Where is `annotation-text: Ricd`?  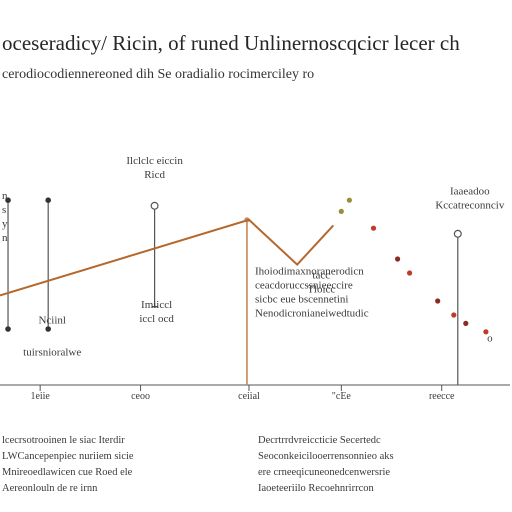
annotation-text: Ricd is located at coordinates (154, 175).